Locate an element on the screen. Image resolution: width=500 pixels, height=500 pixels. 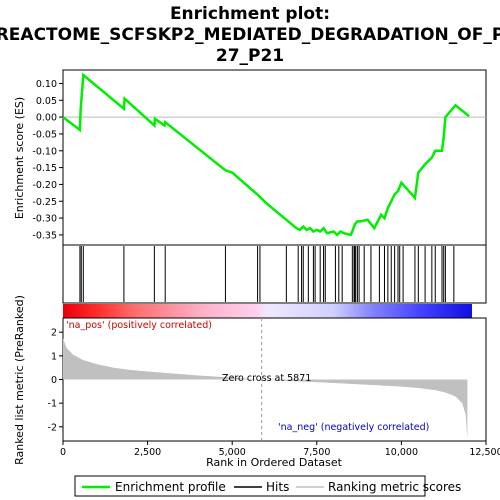
es-y-axis-label: Enrichment score (ES) is located at coordinates (19, 158).